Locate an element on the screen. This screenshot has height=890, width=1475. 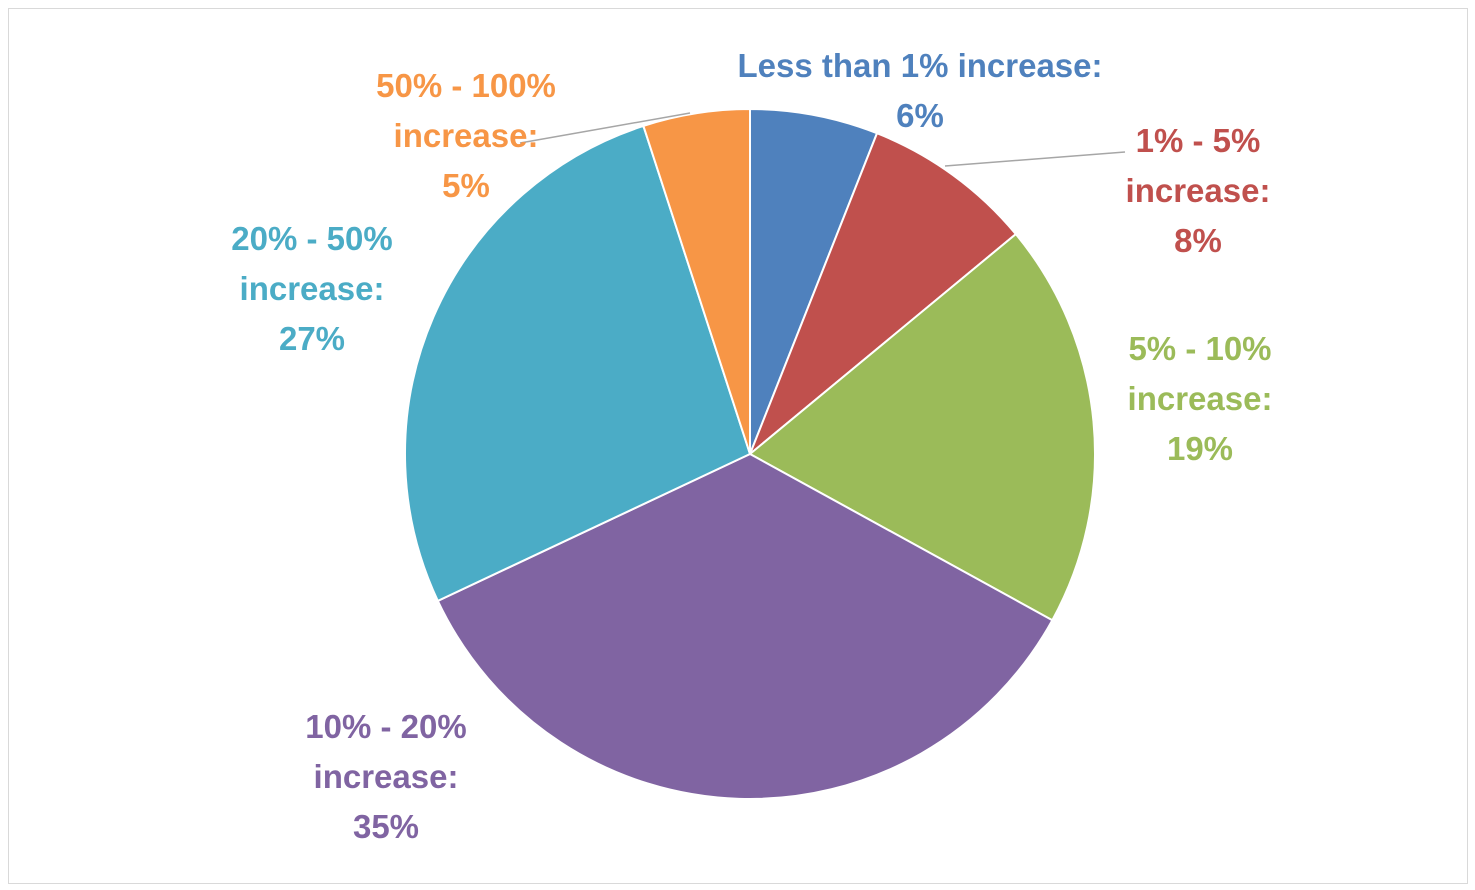
data-label-5-line-2: increase: is located at coordinates (312, 288).